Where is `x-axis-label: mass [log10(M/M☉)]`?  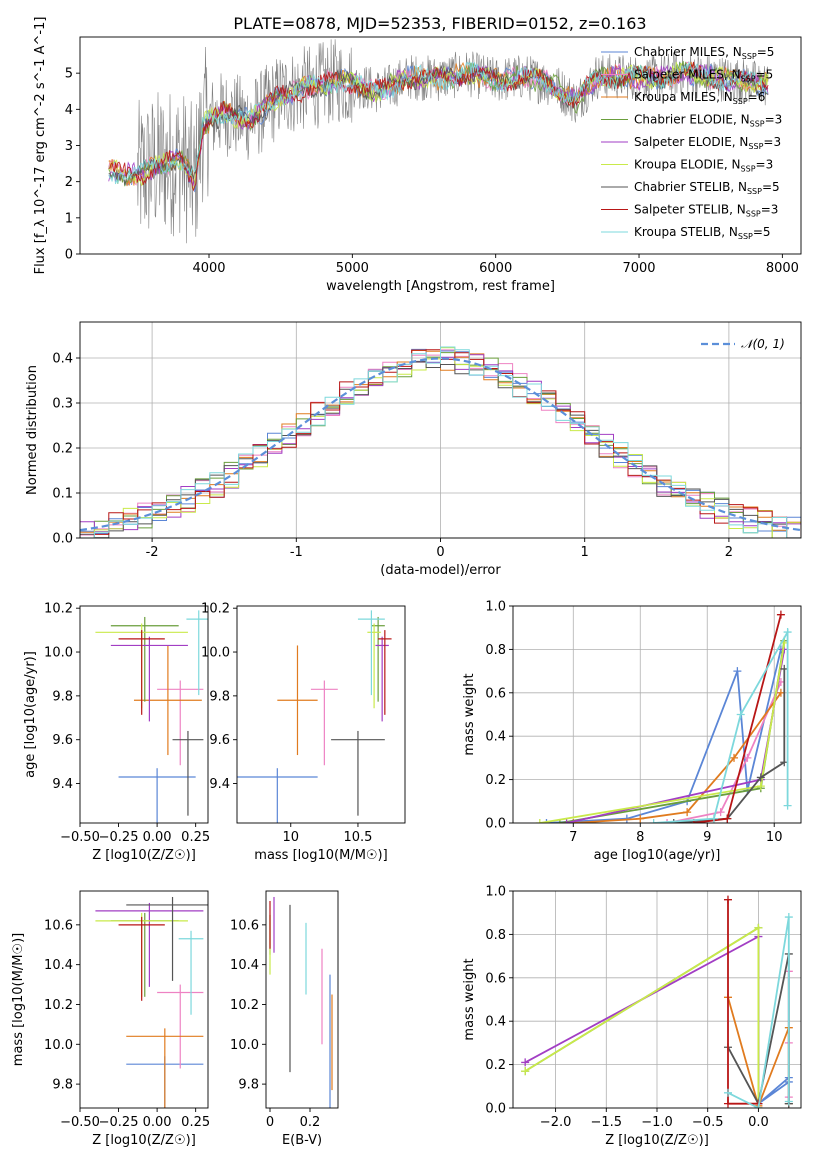
x-axis-label: mass [log10(M/M☉)] is located at coordinates (320, 855).